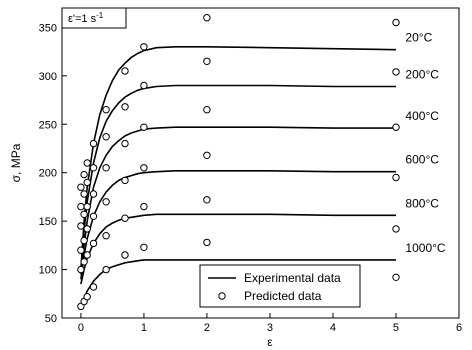 This screenshot has width=472, height=350. What do you see at coordinates (418, 38) in the screenshot?
I see `temperature-label-0: 20°C` at bounding box center [418, 38].